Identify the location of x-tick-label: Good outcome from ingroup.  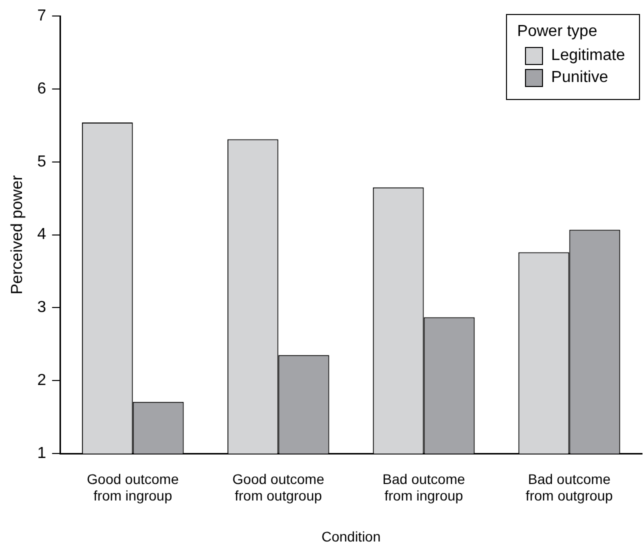
(132, 487).